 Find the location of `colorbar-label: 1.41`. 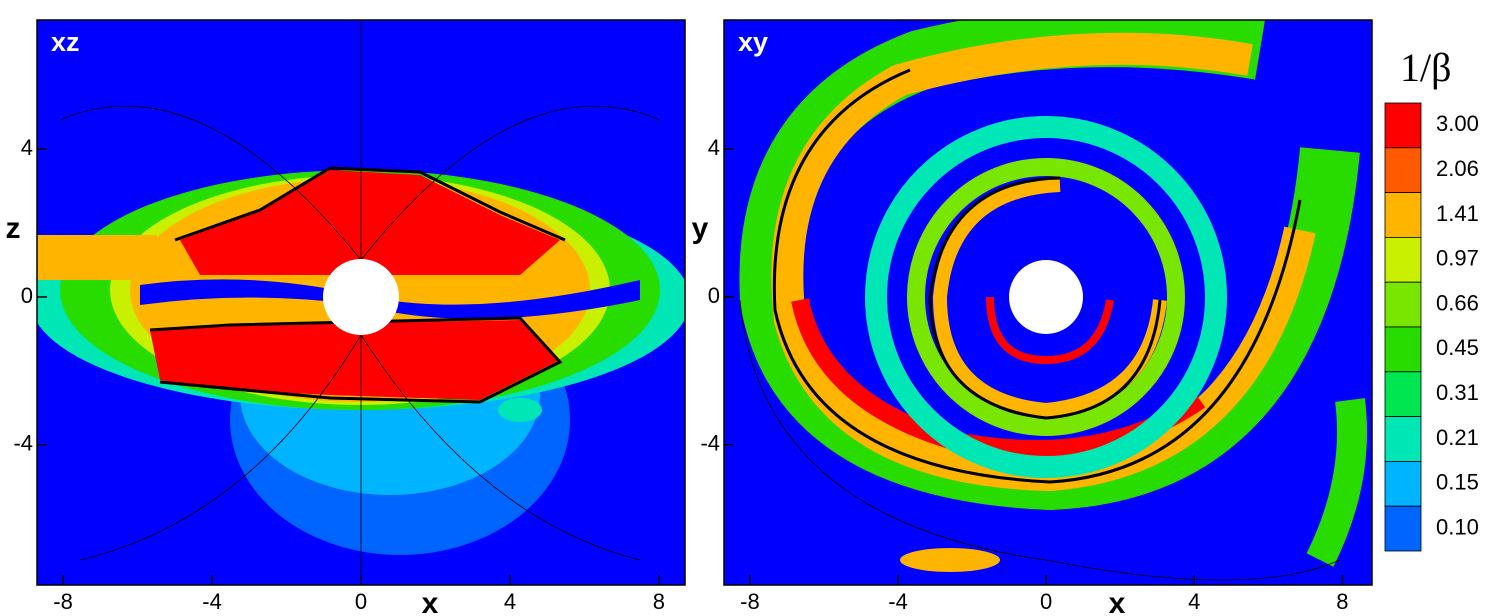

colorbar-label: 1.41 is located at coordinates (1457, 213).